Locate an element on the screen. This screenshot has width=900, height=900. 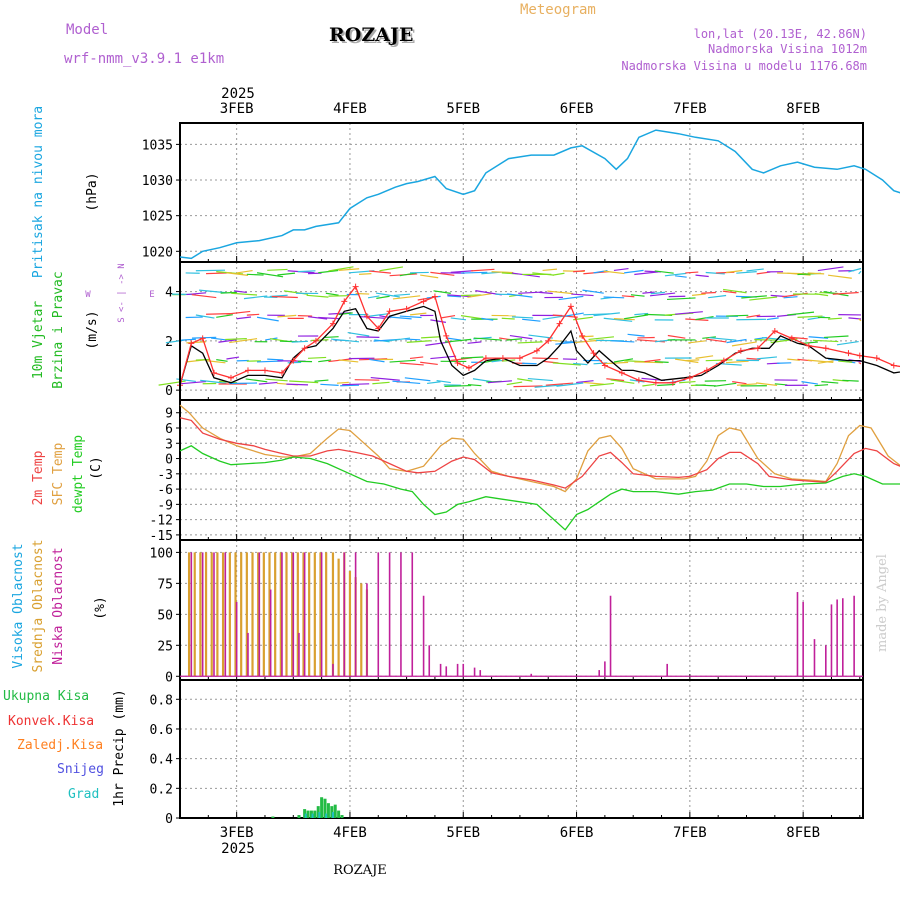
cloud-side-label-3: Niska Oblacnost is located at coordinates (58, 605).